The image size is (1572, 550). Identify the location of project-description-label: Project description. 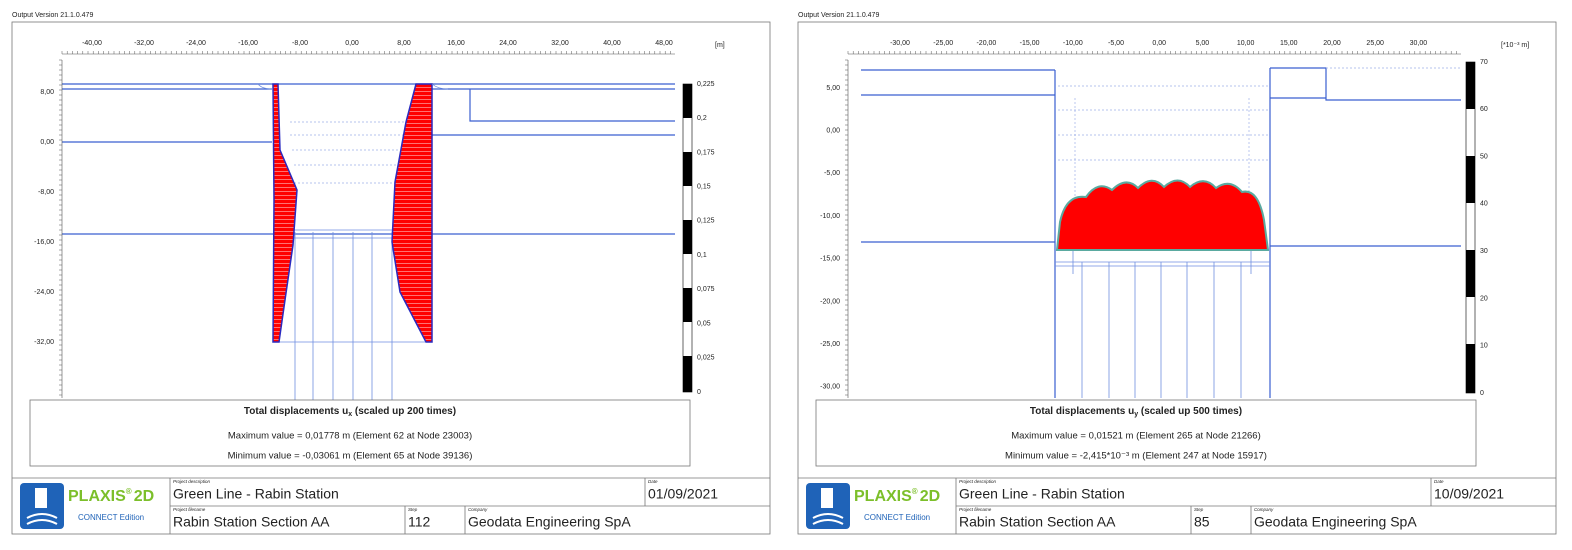
(192, 481).